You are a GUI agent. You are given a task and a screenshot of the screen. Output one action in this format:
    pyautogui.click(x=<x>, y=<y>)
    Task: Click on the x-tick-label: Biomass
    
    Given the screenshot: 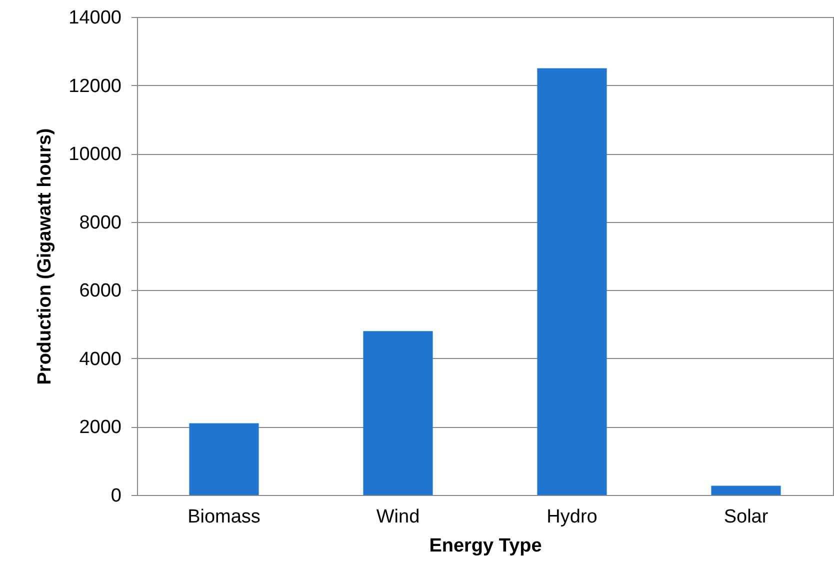 What is the action you would take?
    pyautogui.click(x=224, y=517)
    